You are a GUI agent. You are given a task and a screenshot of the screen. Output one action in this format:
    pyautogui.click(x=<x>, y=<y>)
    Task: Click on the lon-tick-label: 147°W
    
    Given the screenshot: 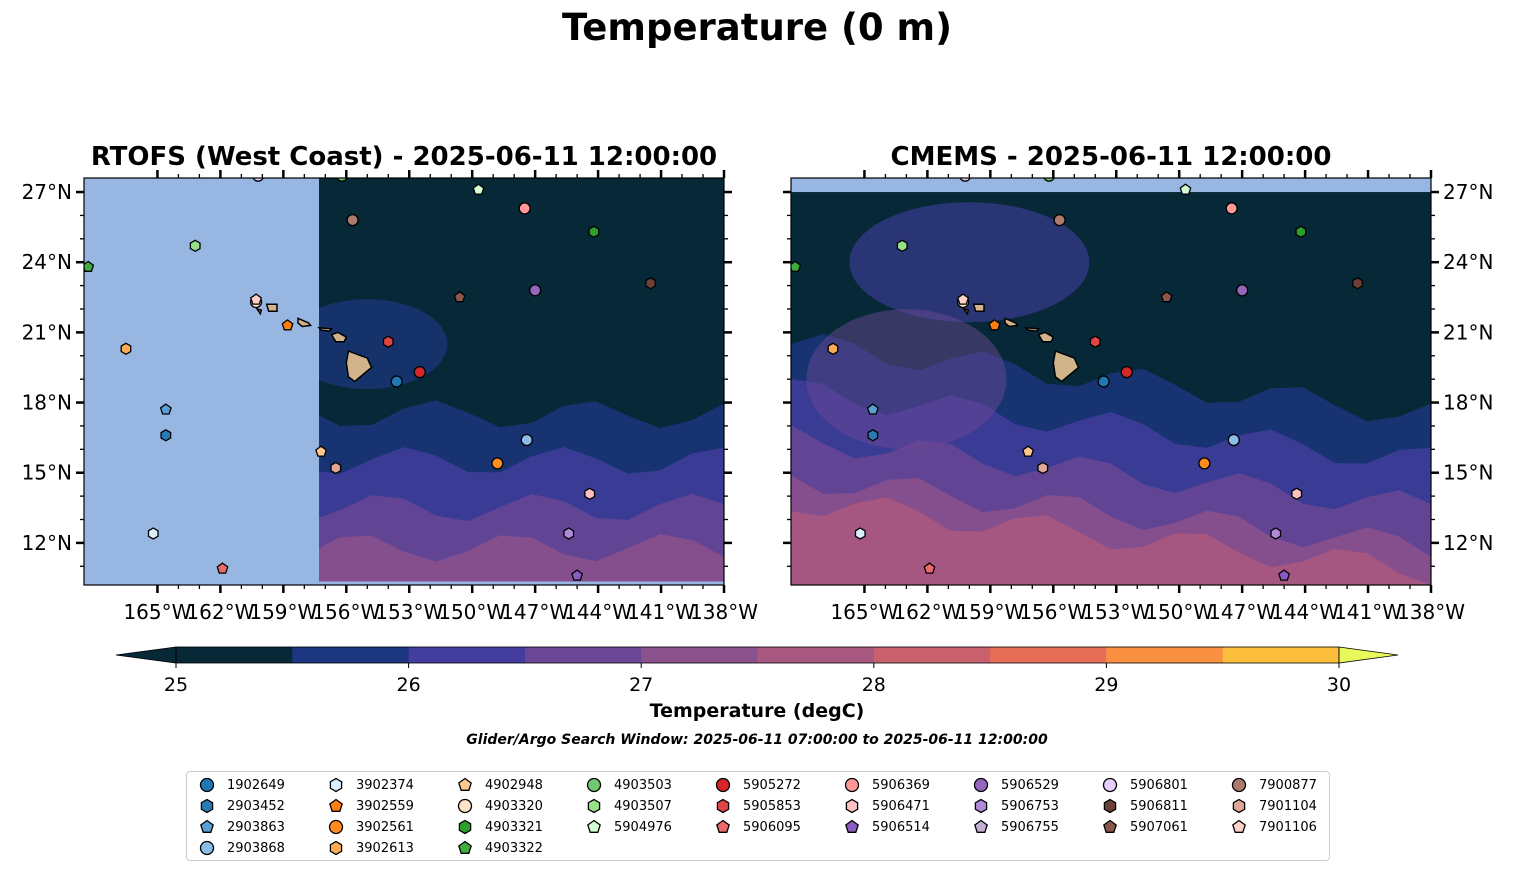 What is the action you would take?
    pyautogui.click(x=1242, y=612)
    